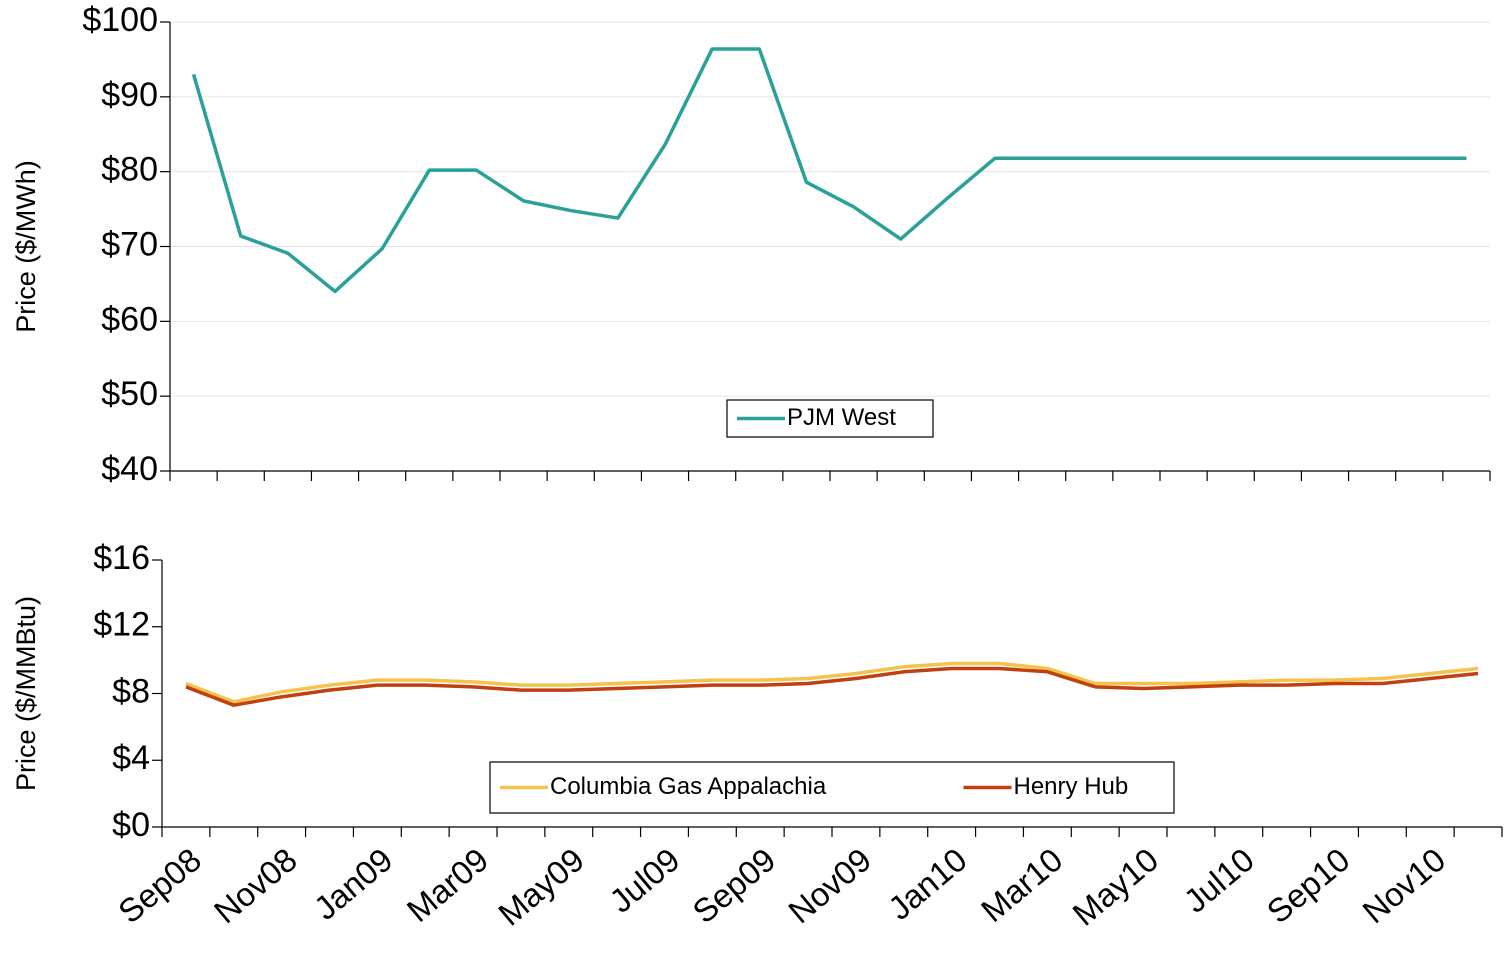  Describe the element at coordinates (131, 758) in the screenshot. I see `y-tick-label: $4` at that location.